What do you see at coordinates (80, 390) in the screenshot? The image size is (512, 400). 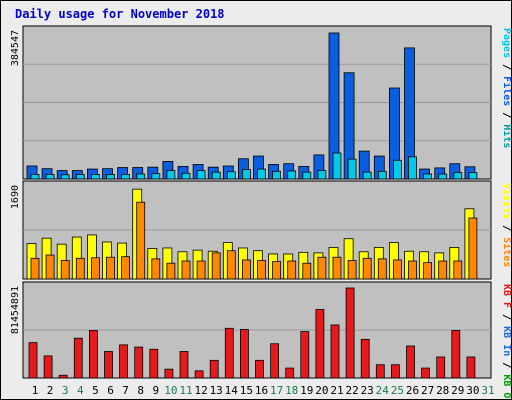 I see `x-tick-label: 4` at bounding box center [80, 390].